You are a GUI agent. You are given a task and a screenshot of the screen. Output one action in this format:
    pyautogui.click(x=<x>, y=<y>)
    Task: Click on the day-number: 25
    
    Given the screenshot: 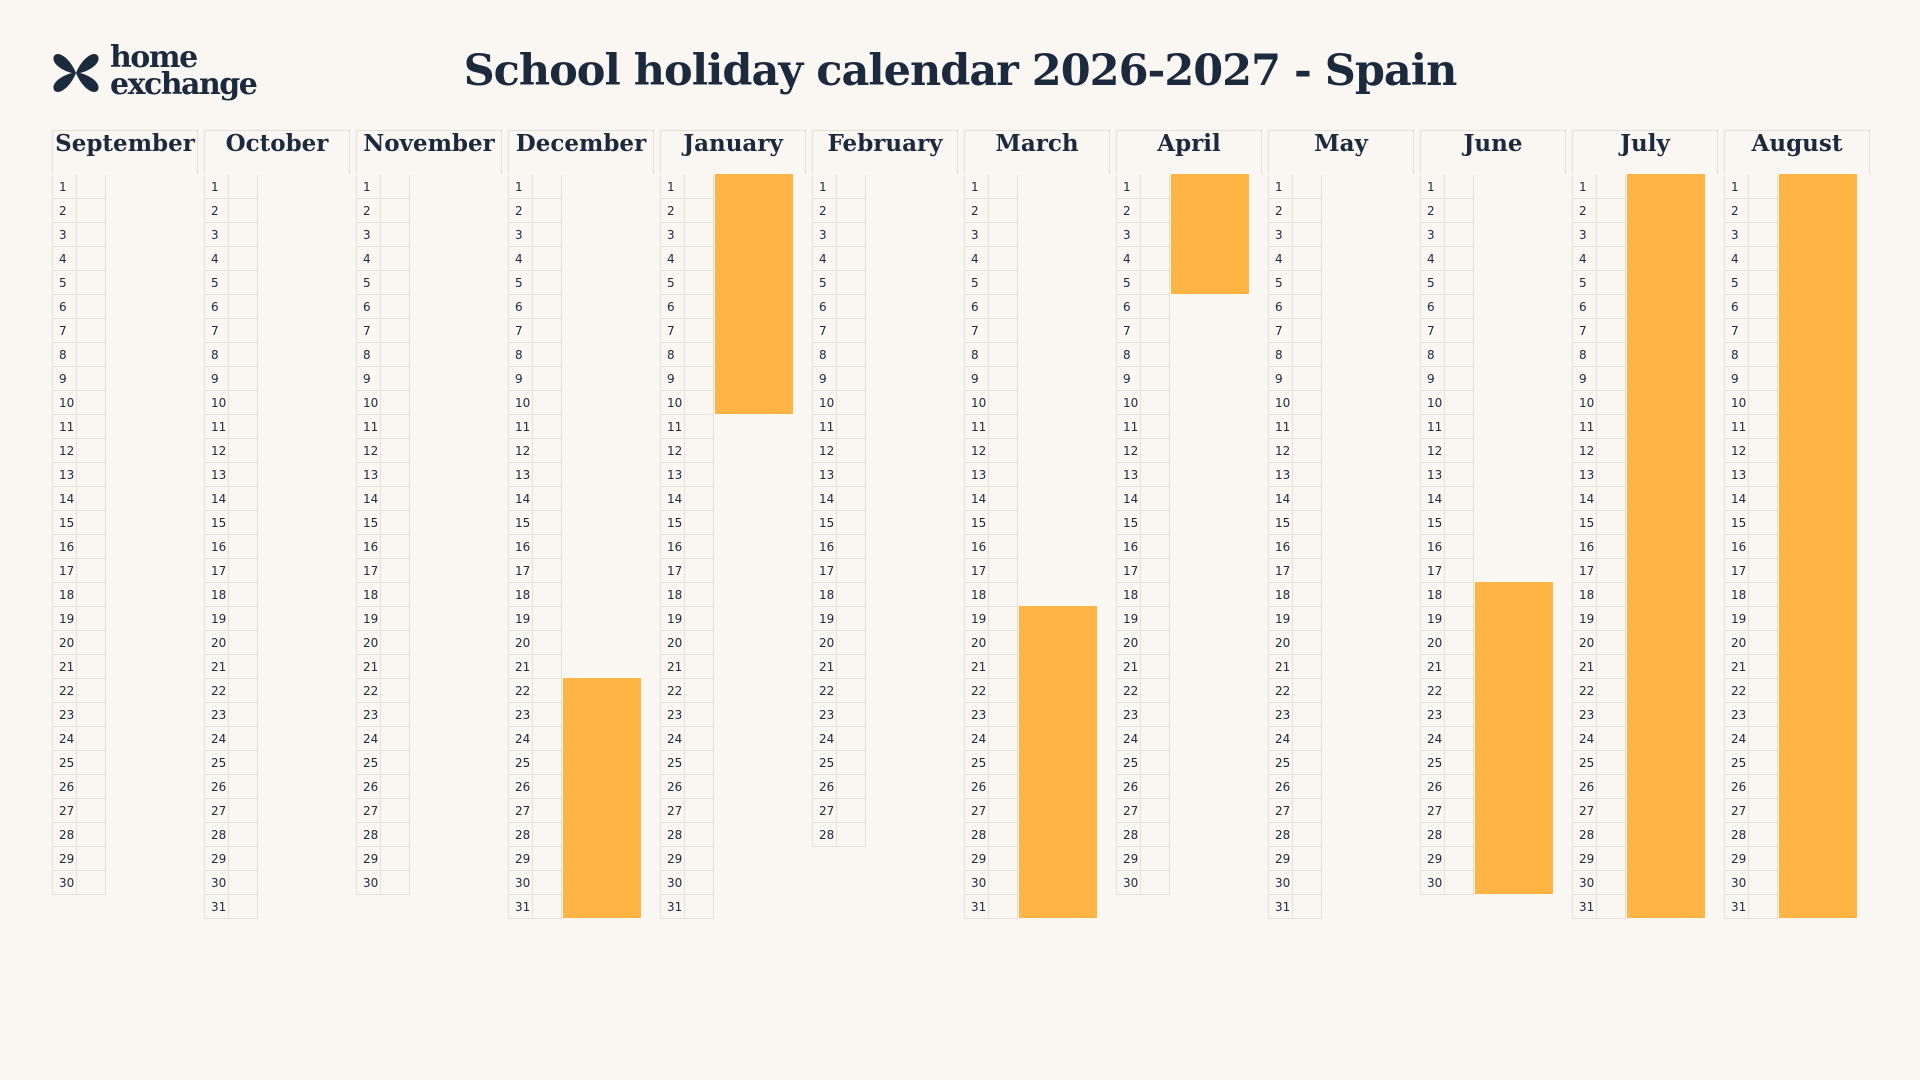 What is the action you would take?
    pyautogui.click(x=1283, y=763)
    